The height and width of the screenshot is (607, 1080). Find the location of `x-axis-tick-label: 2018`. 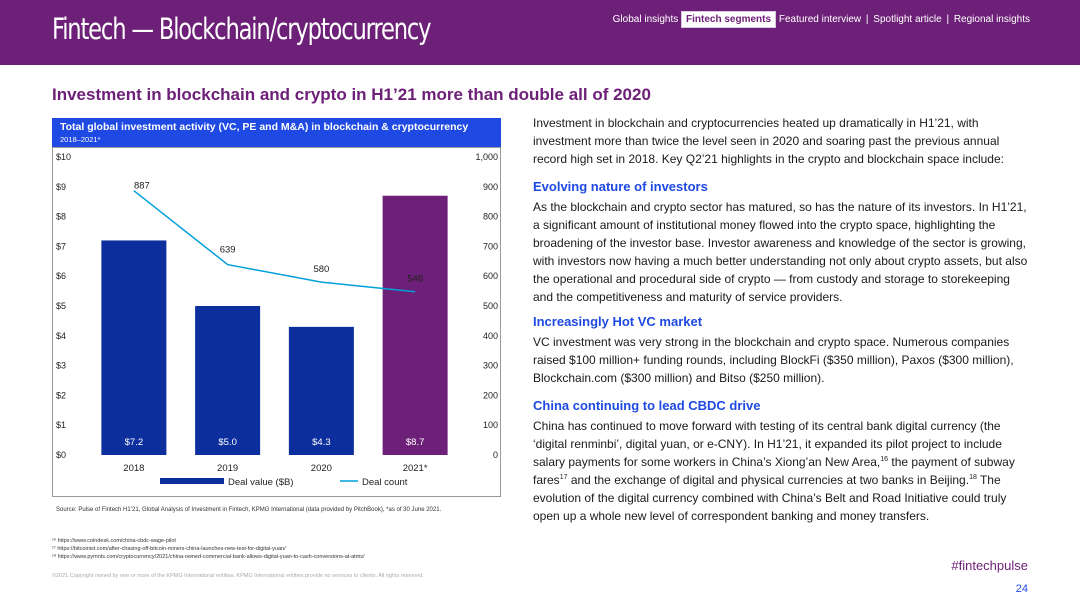

x-axis-tick-label: 2018 is located at coordinates (133, 468).